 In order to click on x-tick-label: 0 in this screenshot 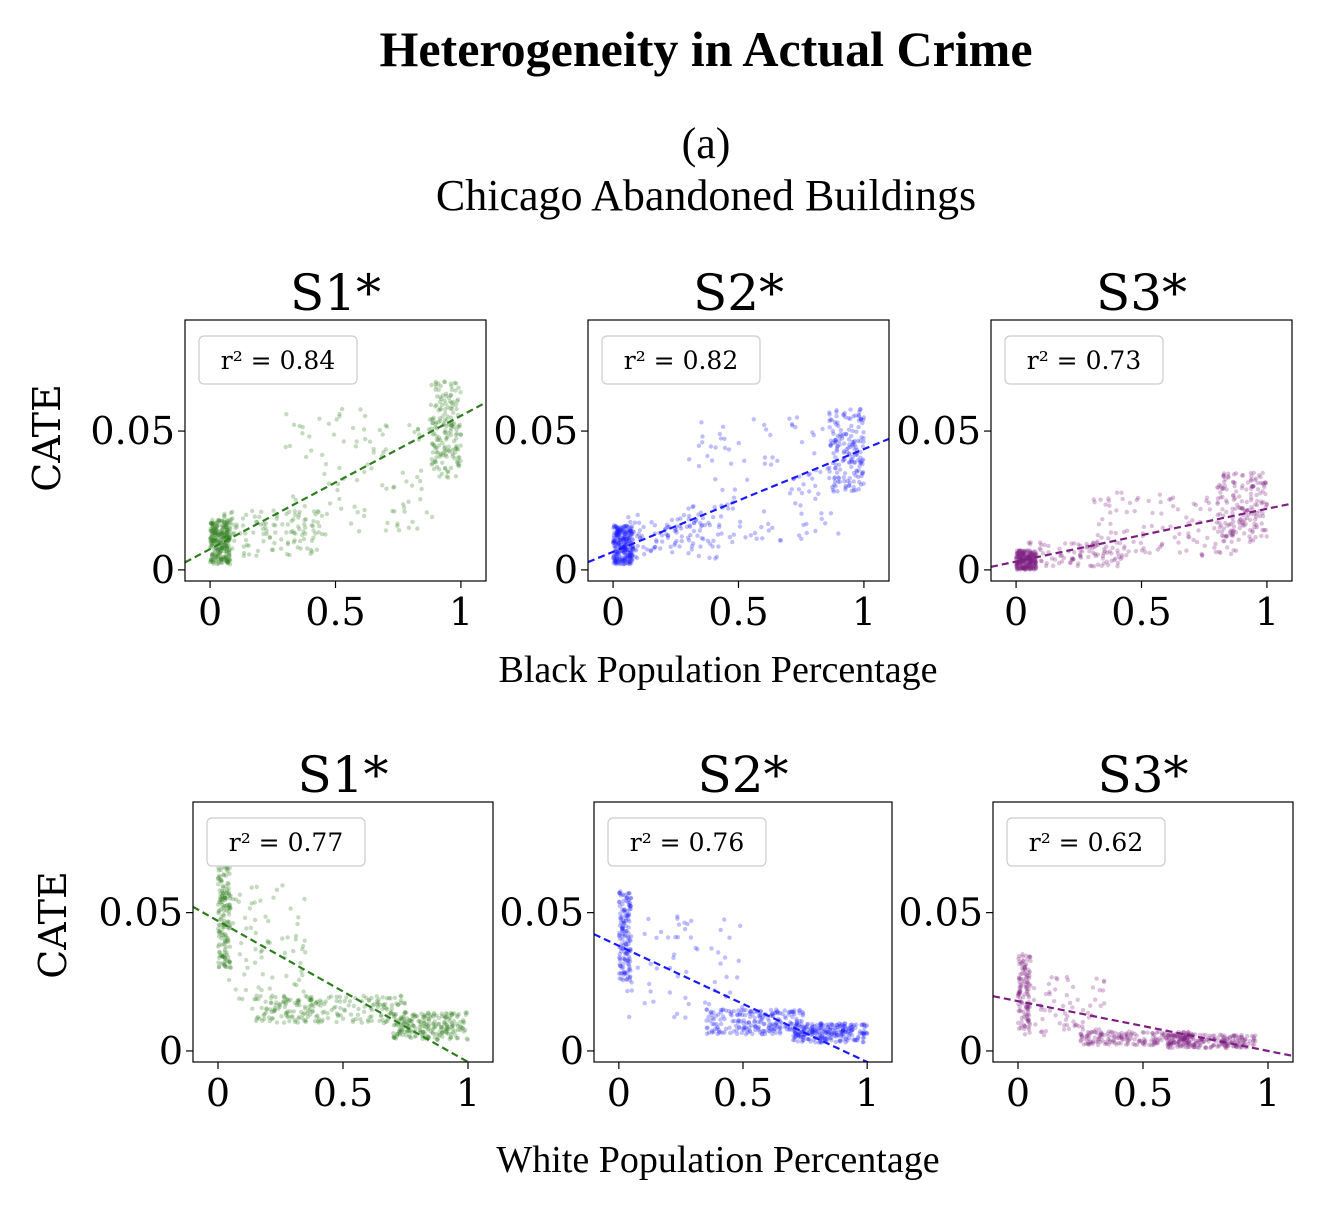, I will do `click(613, 612)`.